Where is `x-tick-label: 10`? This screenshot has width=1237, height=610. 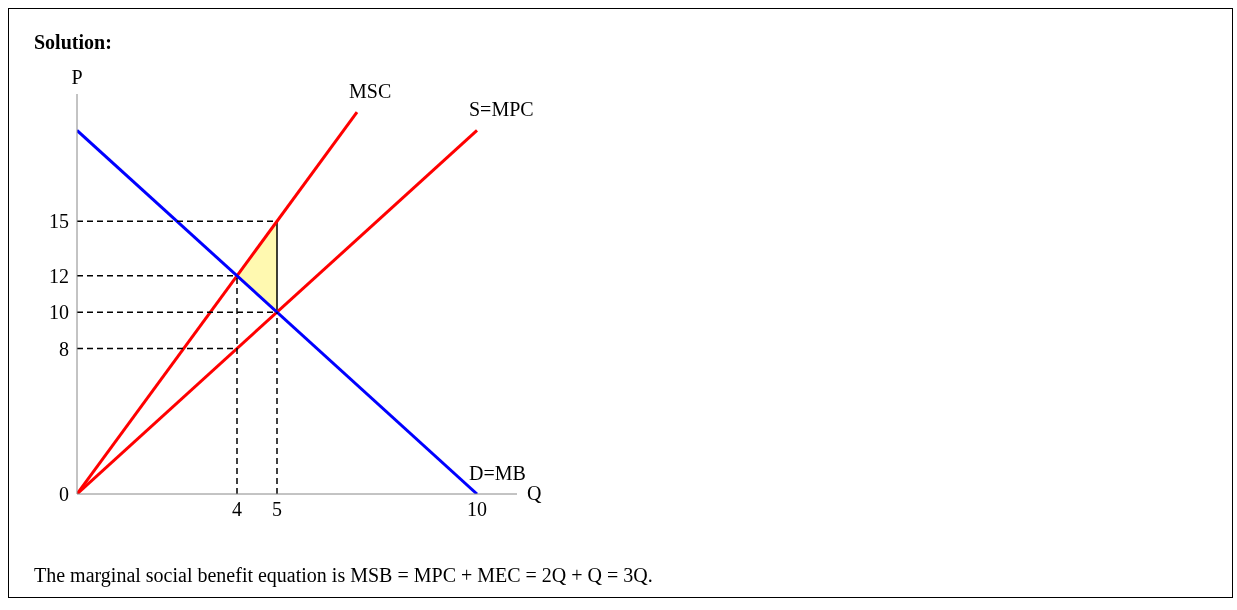 x-tick-label: 10 is located at coordinates (477, 509).